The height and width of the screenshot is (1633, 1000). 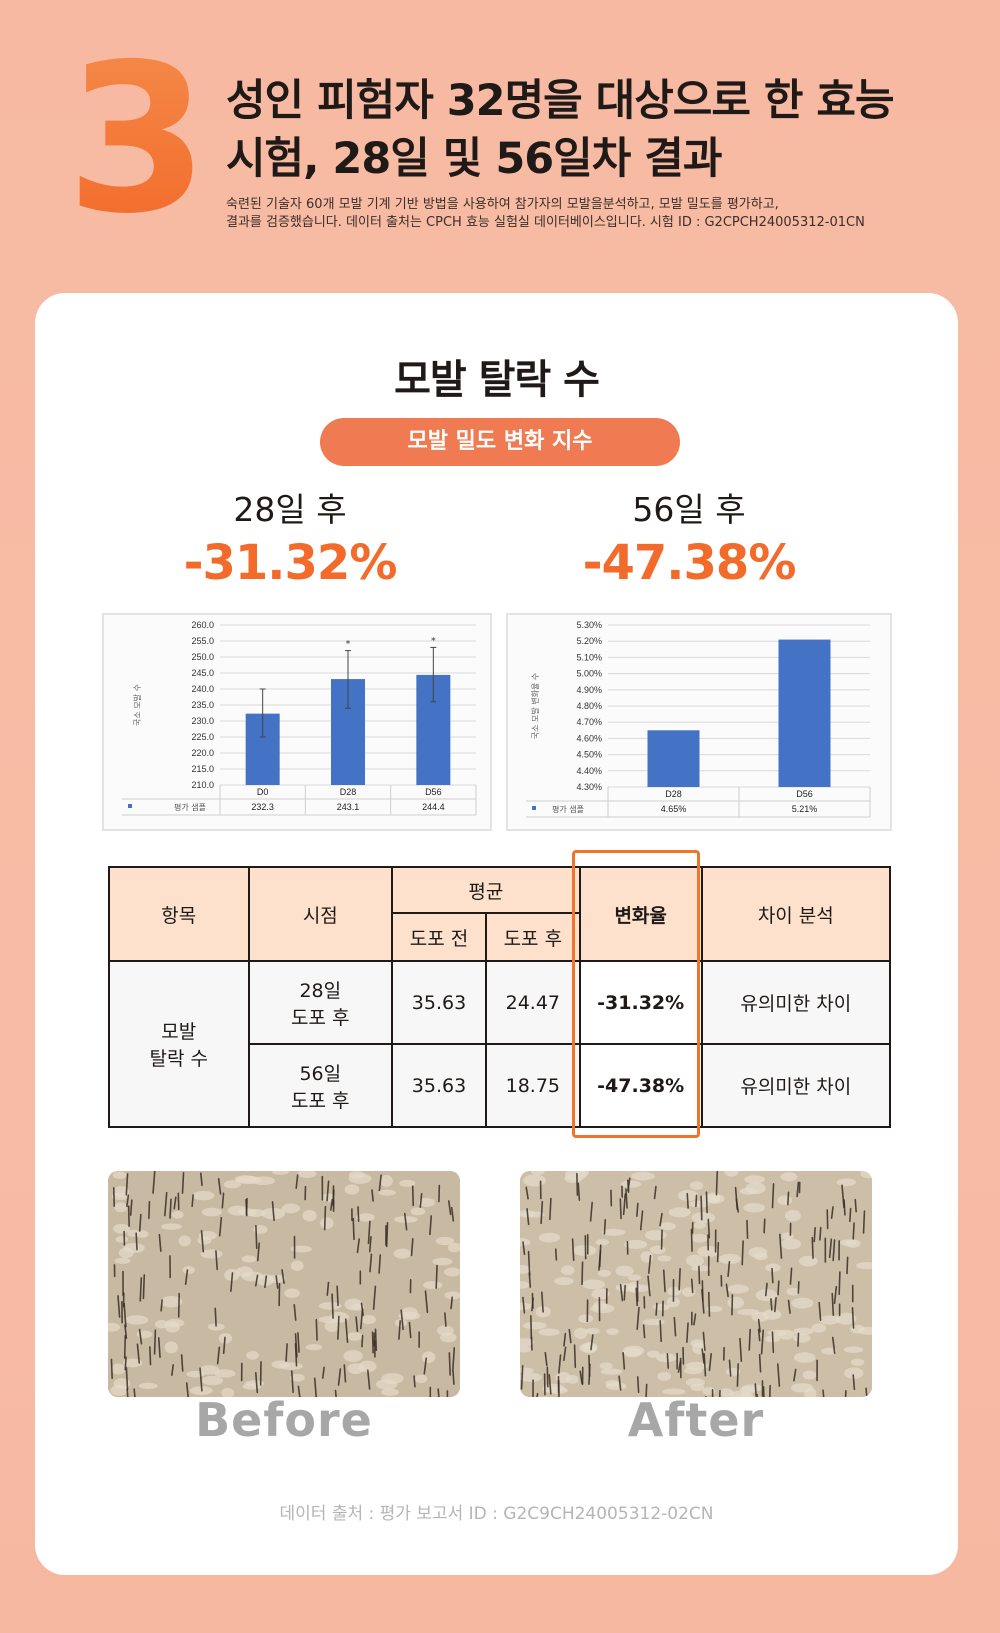 I want to click on data-label: 243.1, so click(x=348, y=807).